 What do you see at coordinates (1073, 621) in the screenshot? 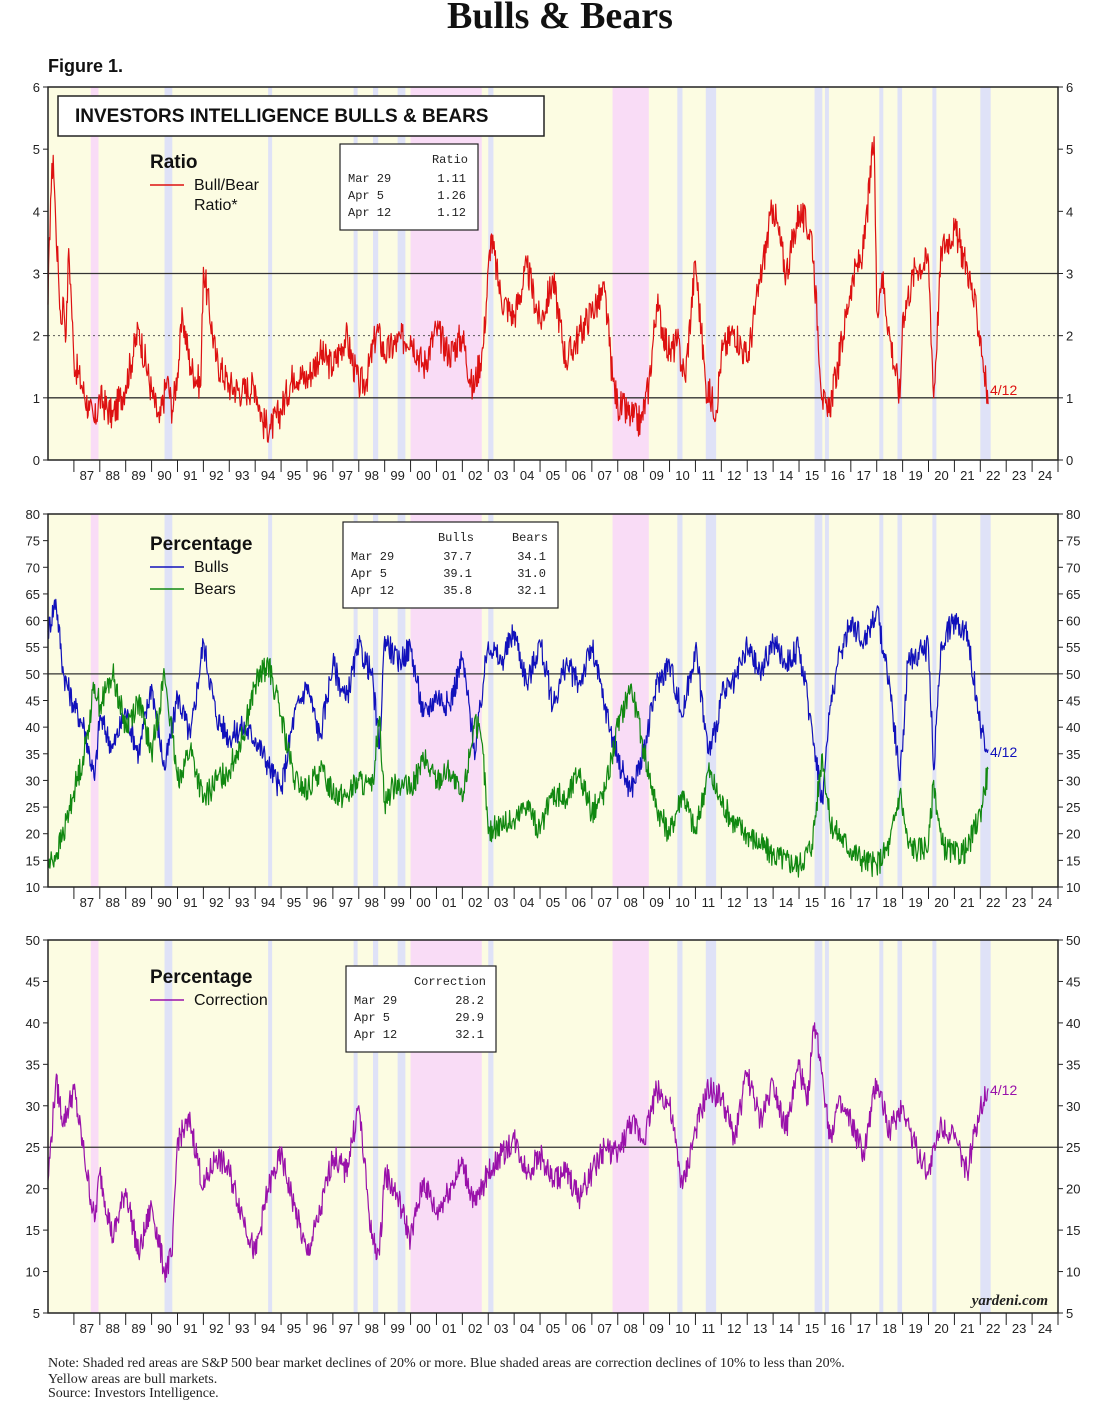
I see `y-tick-label-right: 60` at bounding box center [1073, 621].